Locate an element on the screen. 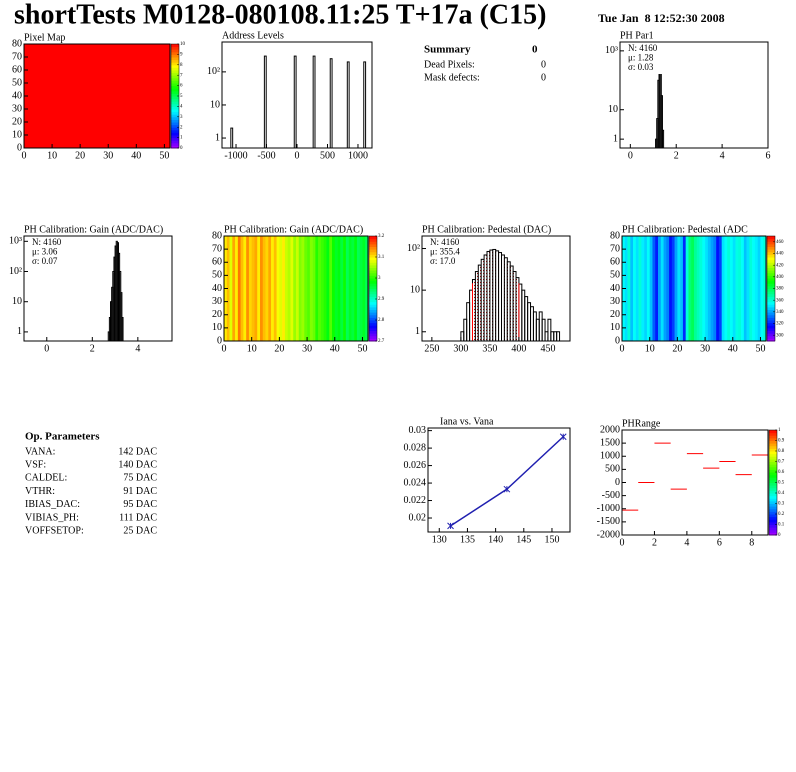 The height and width of the screenshot is (772, 796). z-tick-label: 3 is located at coordinates (181, 117).